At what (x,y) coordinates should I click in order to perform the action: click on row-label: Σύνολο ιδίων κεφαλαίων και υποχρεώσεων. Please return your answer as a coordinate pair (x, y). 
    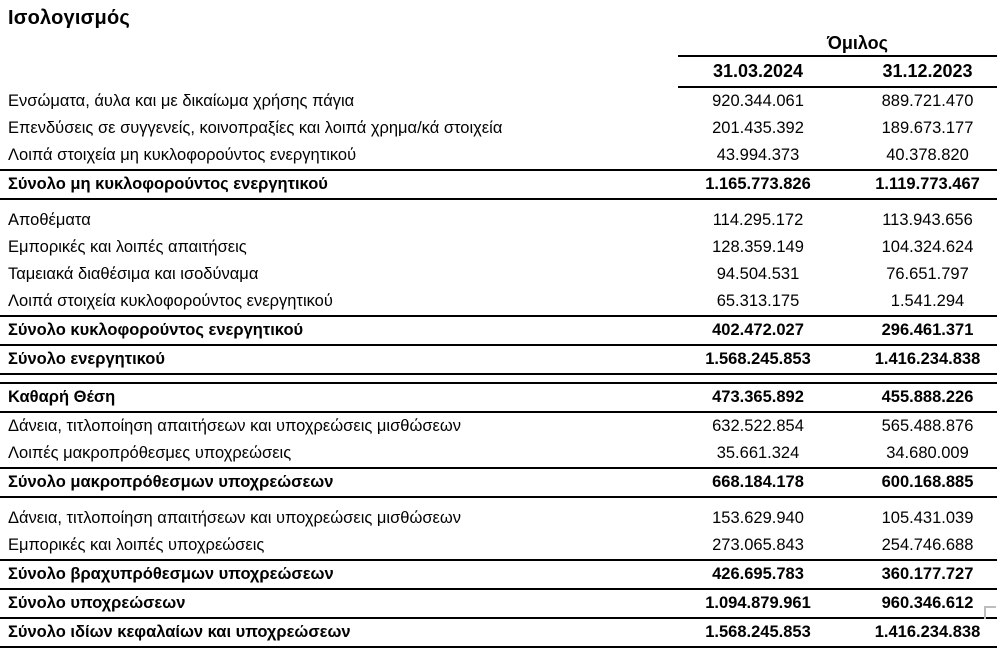
    Looking at the image, I should click on (339, 632).